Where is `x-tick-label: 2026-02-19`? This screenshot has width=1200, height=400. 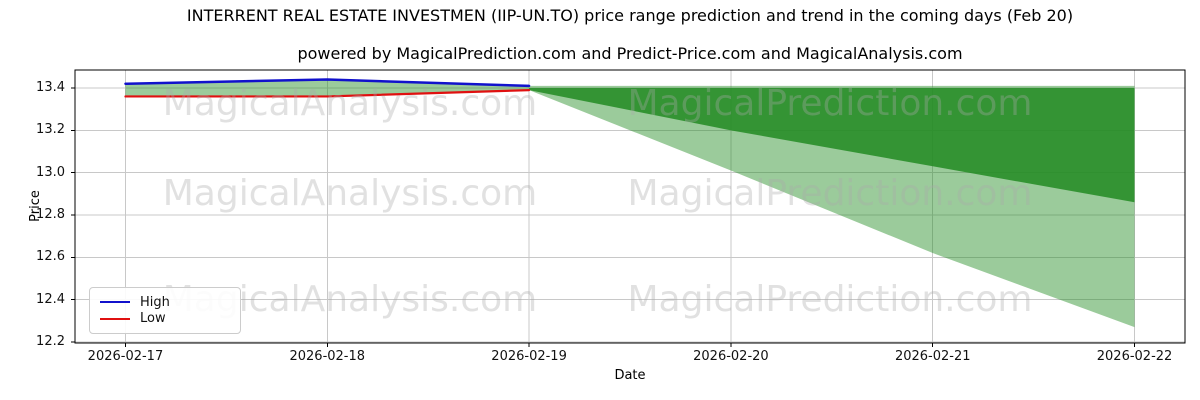 x-tick-label: 2026-02-19 is located at coordinates (529, 356).